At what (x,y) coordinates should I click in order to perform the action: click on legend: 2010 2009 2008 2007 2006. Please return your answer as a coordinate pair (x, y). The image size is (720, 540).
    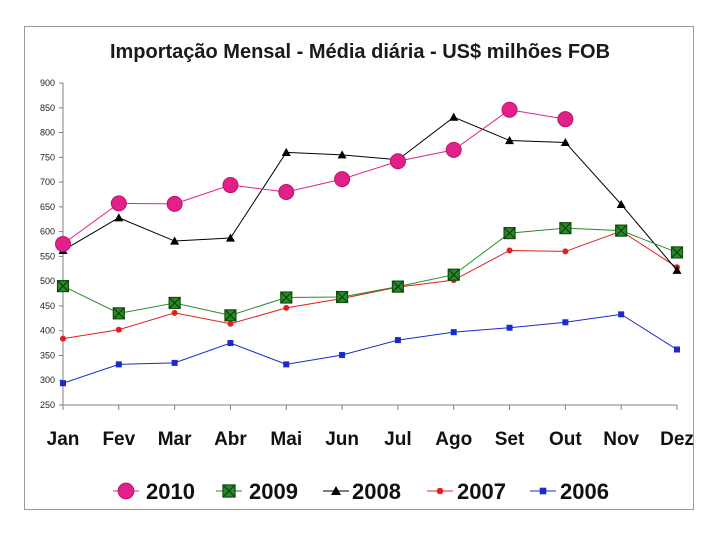
    Looking at the image, I should click on (361, 491).